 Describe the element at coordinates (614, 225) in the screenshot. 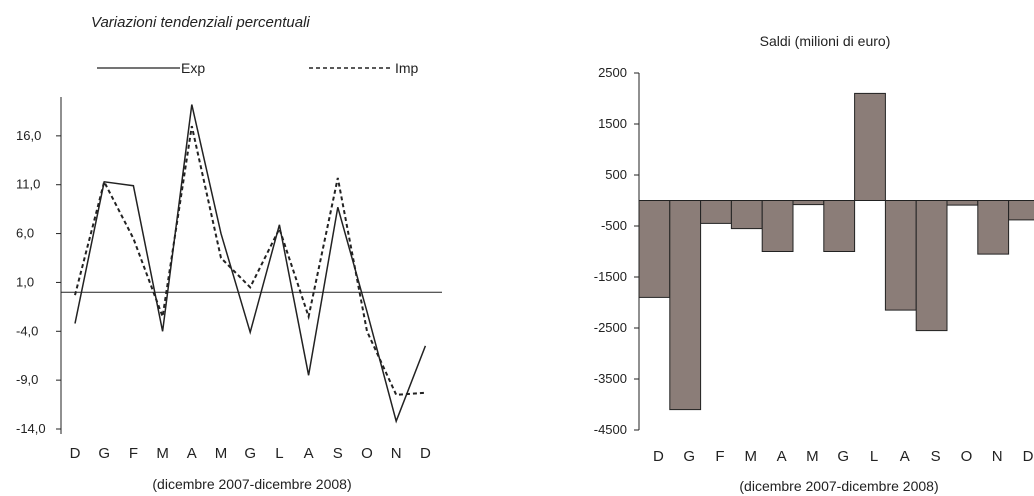

I see `bar-y-tick-500: -500` at that location.